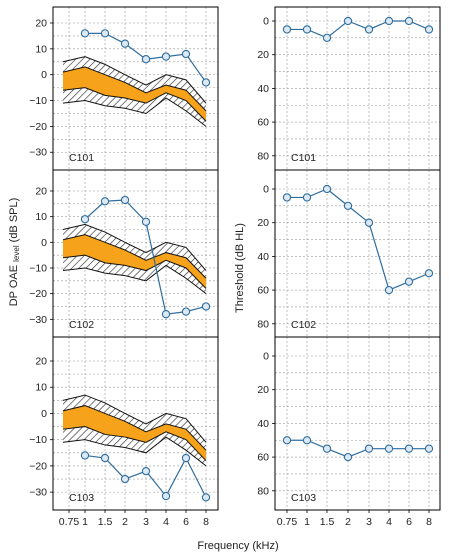 The width and height of the screenshot is (449, 555). Describe the element at coordinates (303, 158) in the screenshot. I see `panel-label: C101` at that location.